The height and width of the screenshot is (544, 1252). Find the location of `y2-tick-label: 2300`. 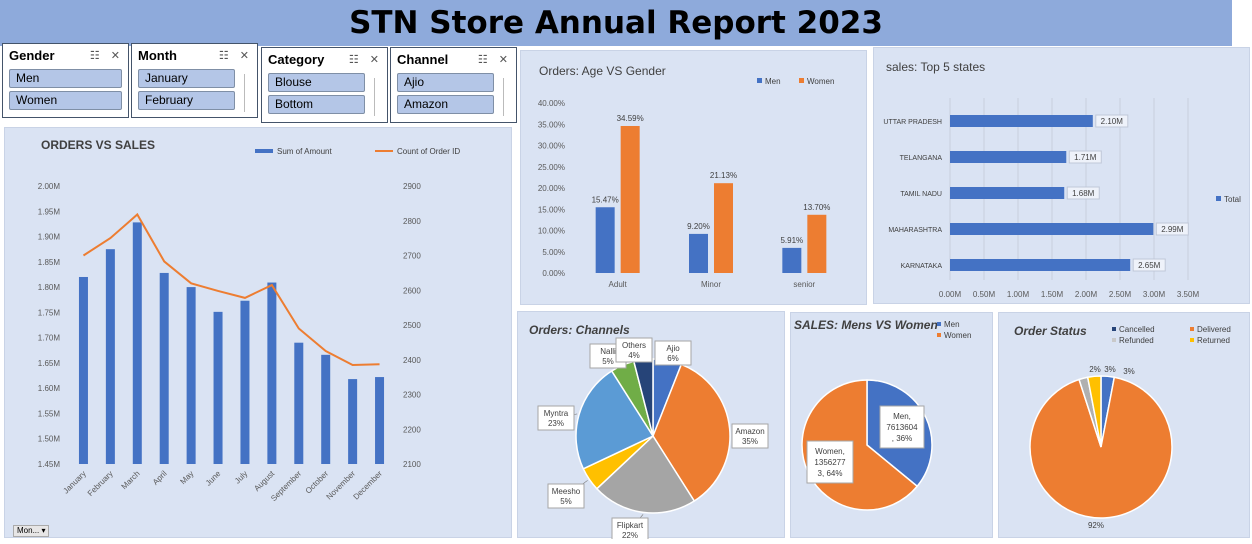

y2-tick-label: 2300 is located at coordinates (412, 395).